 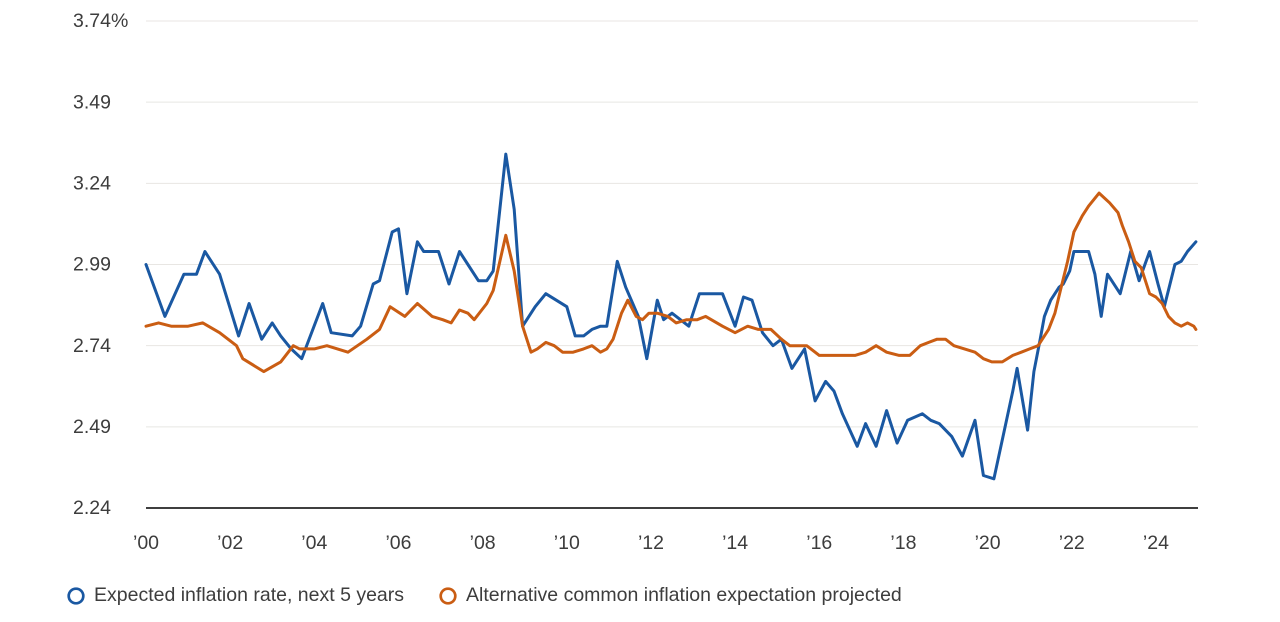 What do you see at coordinates (819, 543) in the screenshot?
I see `x-tick-label: ’16` at bounding box center [819, 543].